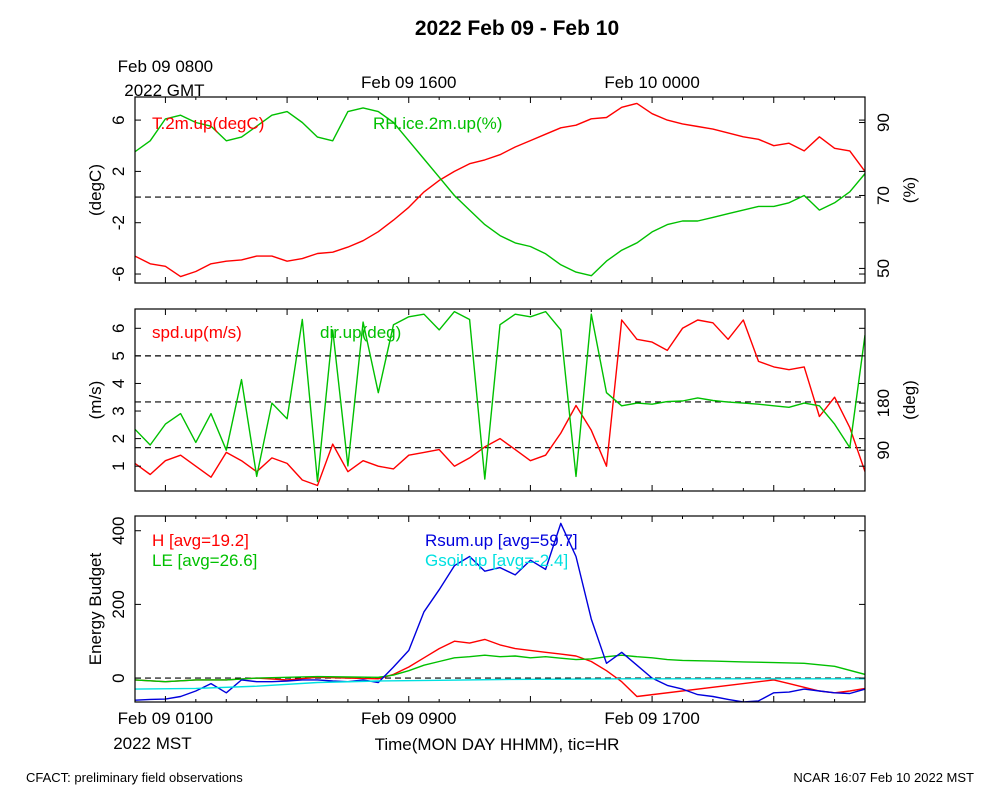 This screenshot has width=1000, height=800. I want to click on top-time-label: Feb 09 1600, so click(408, 82).